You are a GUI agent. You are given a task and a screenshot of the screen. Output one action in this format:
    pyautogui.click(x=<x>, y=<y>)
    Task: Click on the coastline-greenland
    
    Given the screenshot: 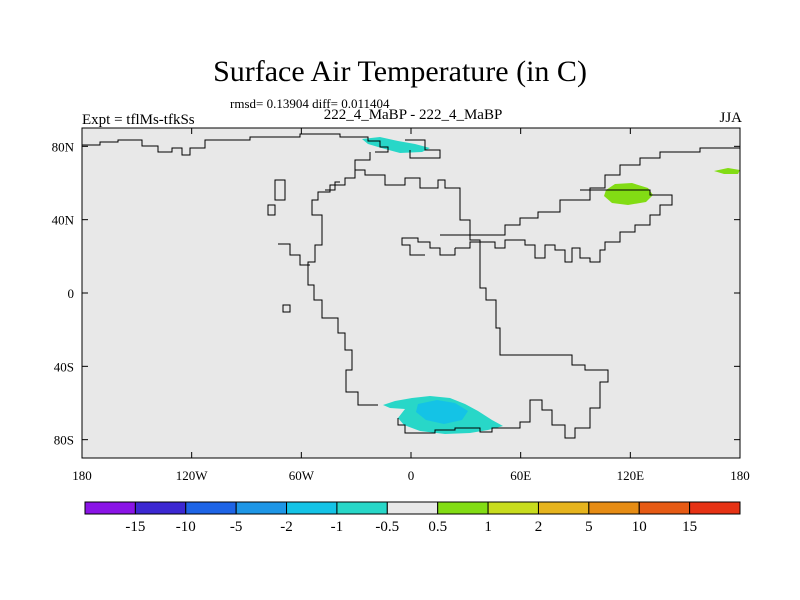 What is the action you would take?
    pyautogui.click(x=423, y=149)
    